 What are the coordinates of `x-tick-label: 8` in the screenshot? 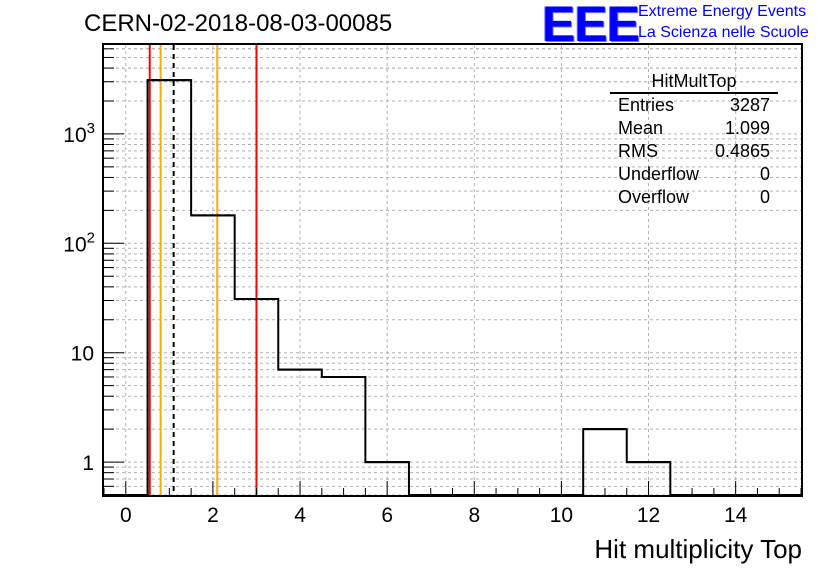 It's located at (474, 515).